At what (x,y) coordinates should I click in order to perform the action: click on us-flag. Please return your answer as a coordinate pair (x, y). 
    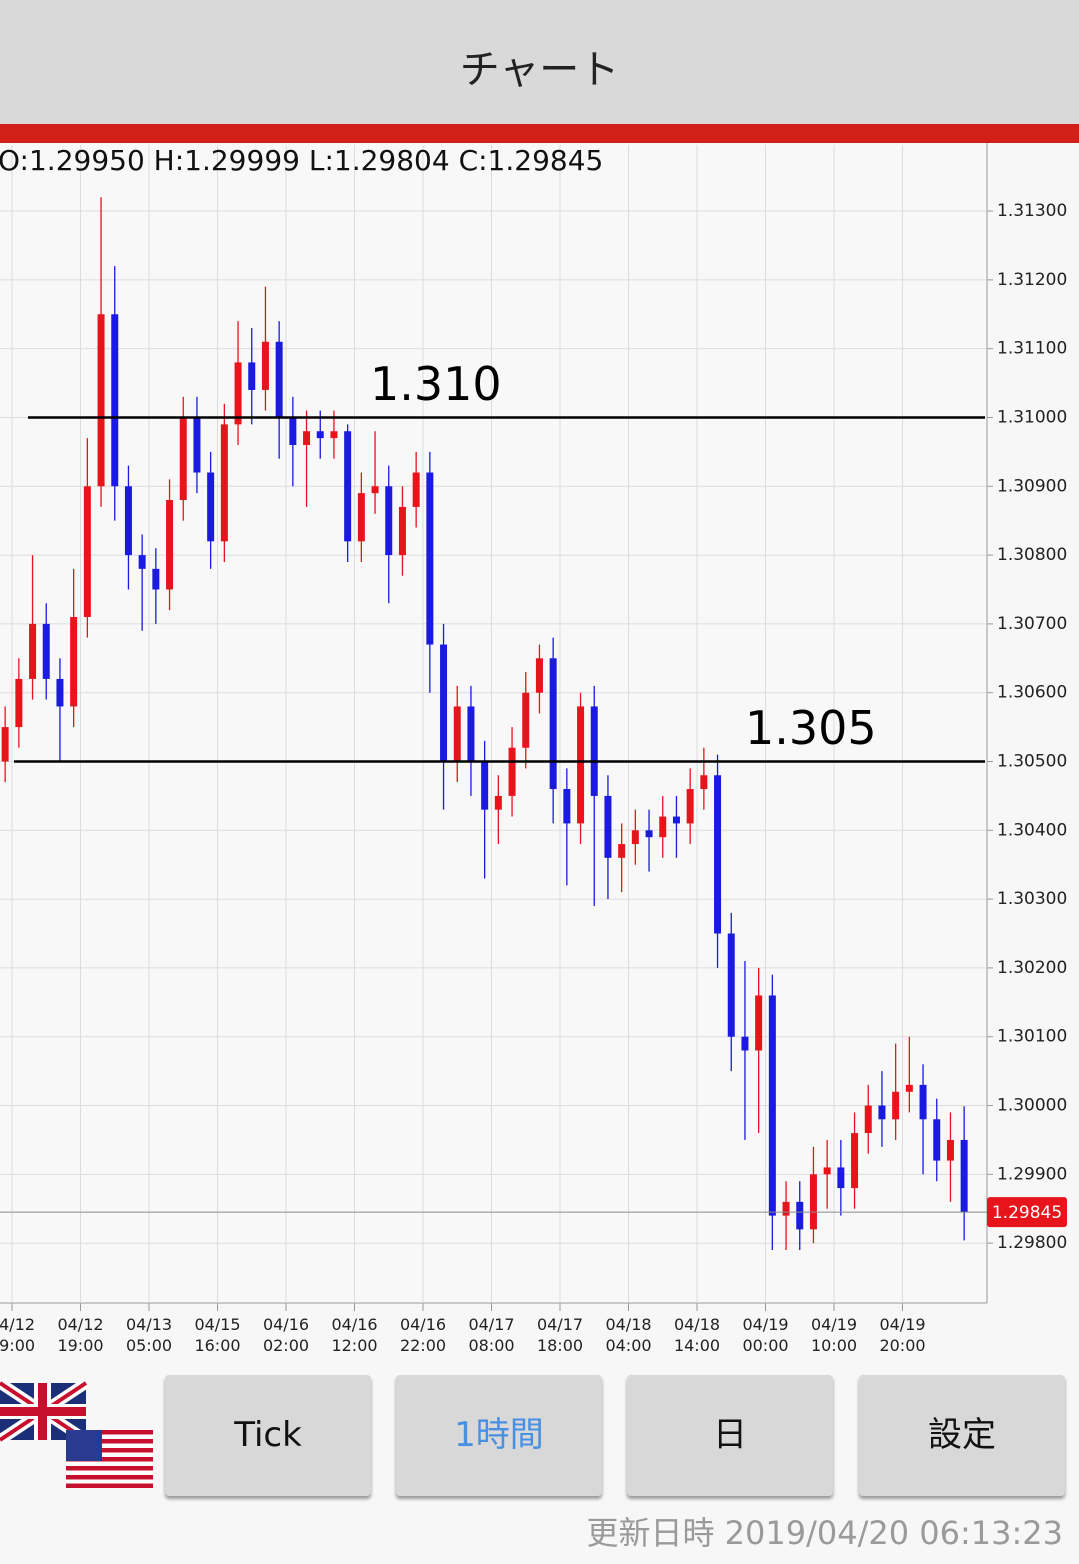
    Looking at the image, I should click on (109, 1459).